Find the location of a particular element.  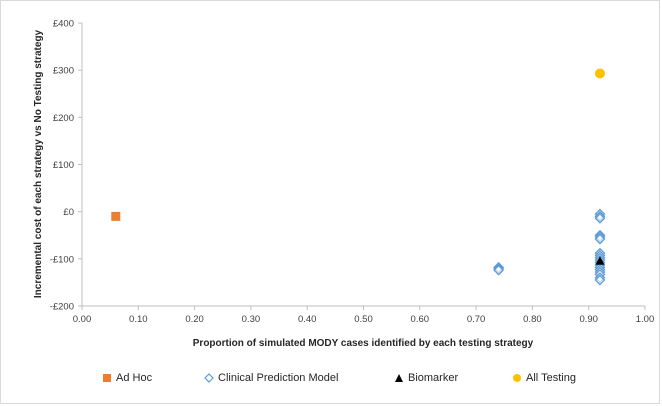

x-tick-label: 0.70 is located at coordinates (476, 319).